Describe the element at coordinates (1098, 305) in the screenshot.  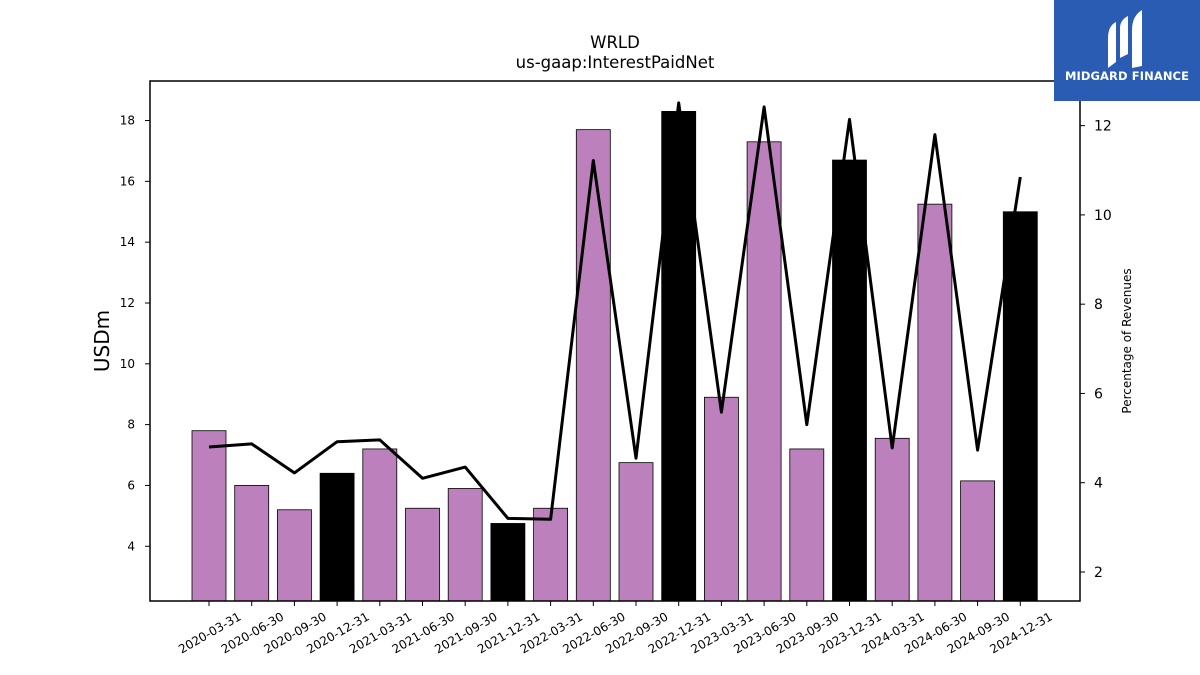
I see `y2-tick-label: 8` at that location.